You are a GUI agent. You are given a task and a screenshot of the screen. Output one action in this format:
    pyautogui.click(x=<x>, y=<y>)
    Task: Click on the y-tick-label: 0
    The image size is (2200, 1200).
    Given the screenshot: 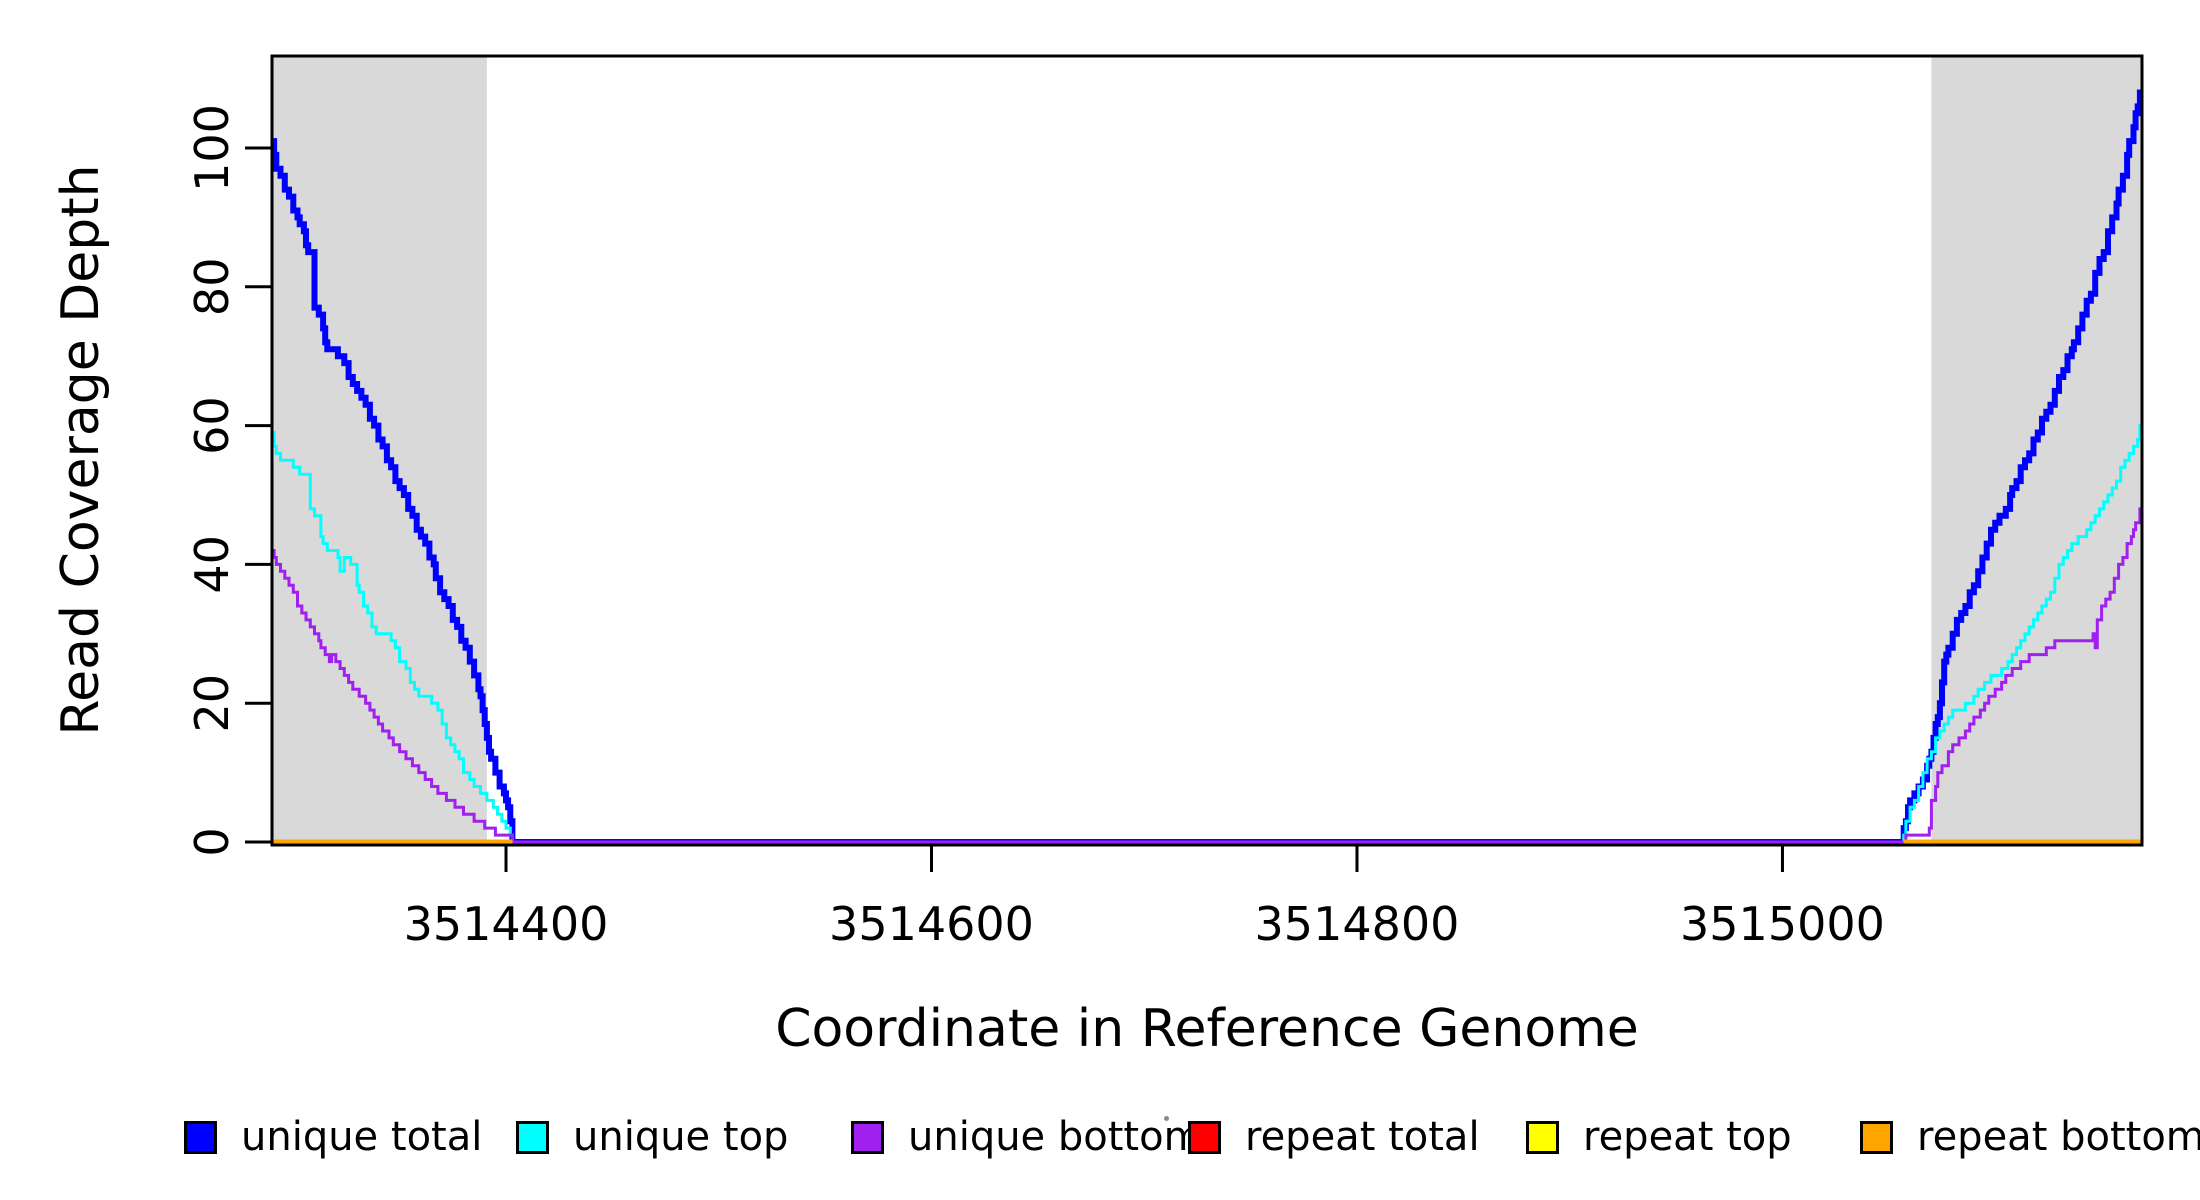 What is the action you would take?
    pyautogui.click(x=212, y=841)
    